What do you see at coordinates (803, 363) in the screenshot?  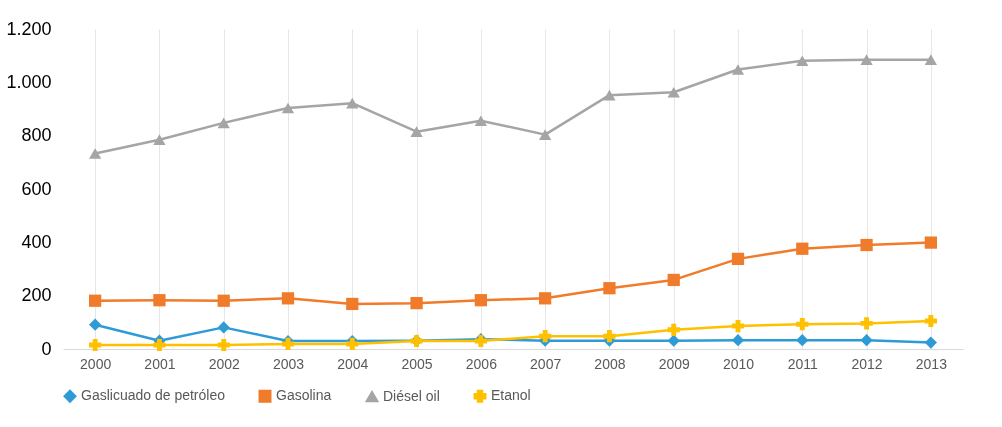 I see `x-tick-label: 2011` at bounding box center [803, 363].